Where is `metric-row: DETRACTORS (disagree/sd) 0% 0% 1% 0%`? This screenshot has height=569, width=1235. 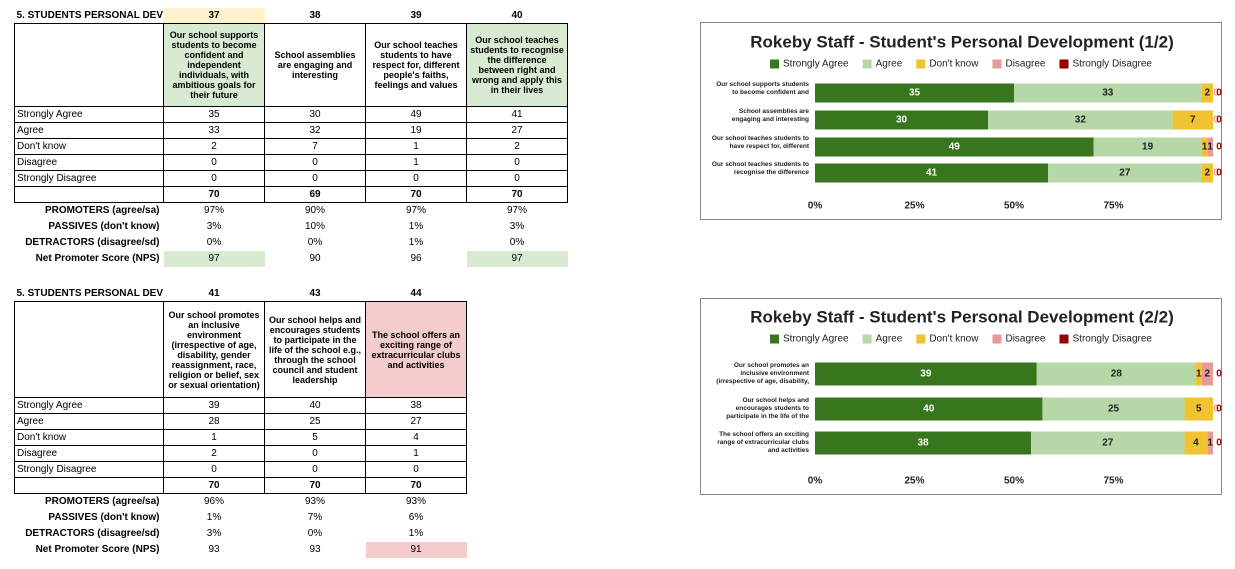
metric-row: DETRACTORS (disagree/sd) 0% 0% 1% 0% is located at coordinates (291, 243).